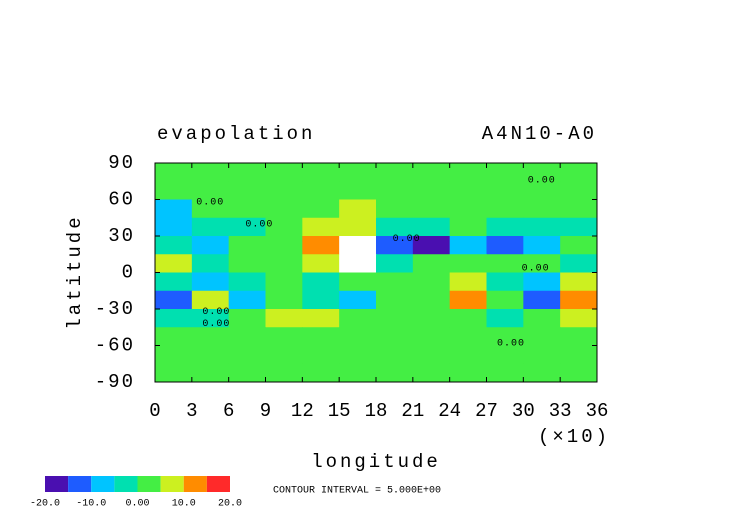  What do you see at coordinates (115, 346) in the screenshot?
I see `y-tick-label: -60` at bounding box center [115, 346].